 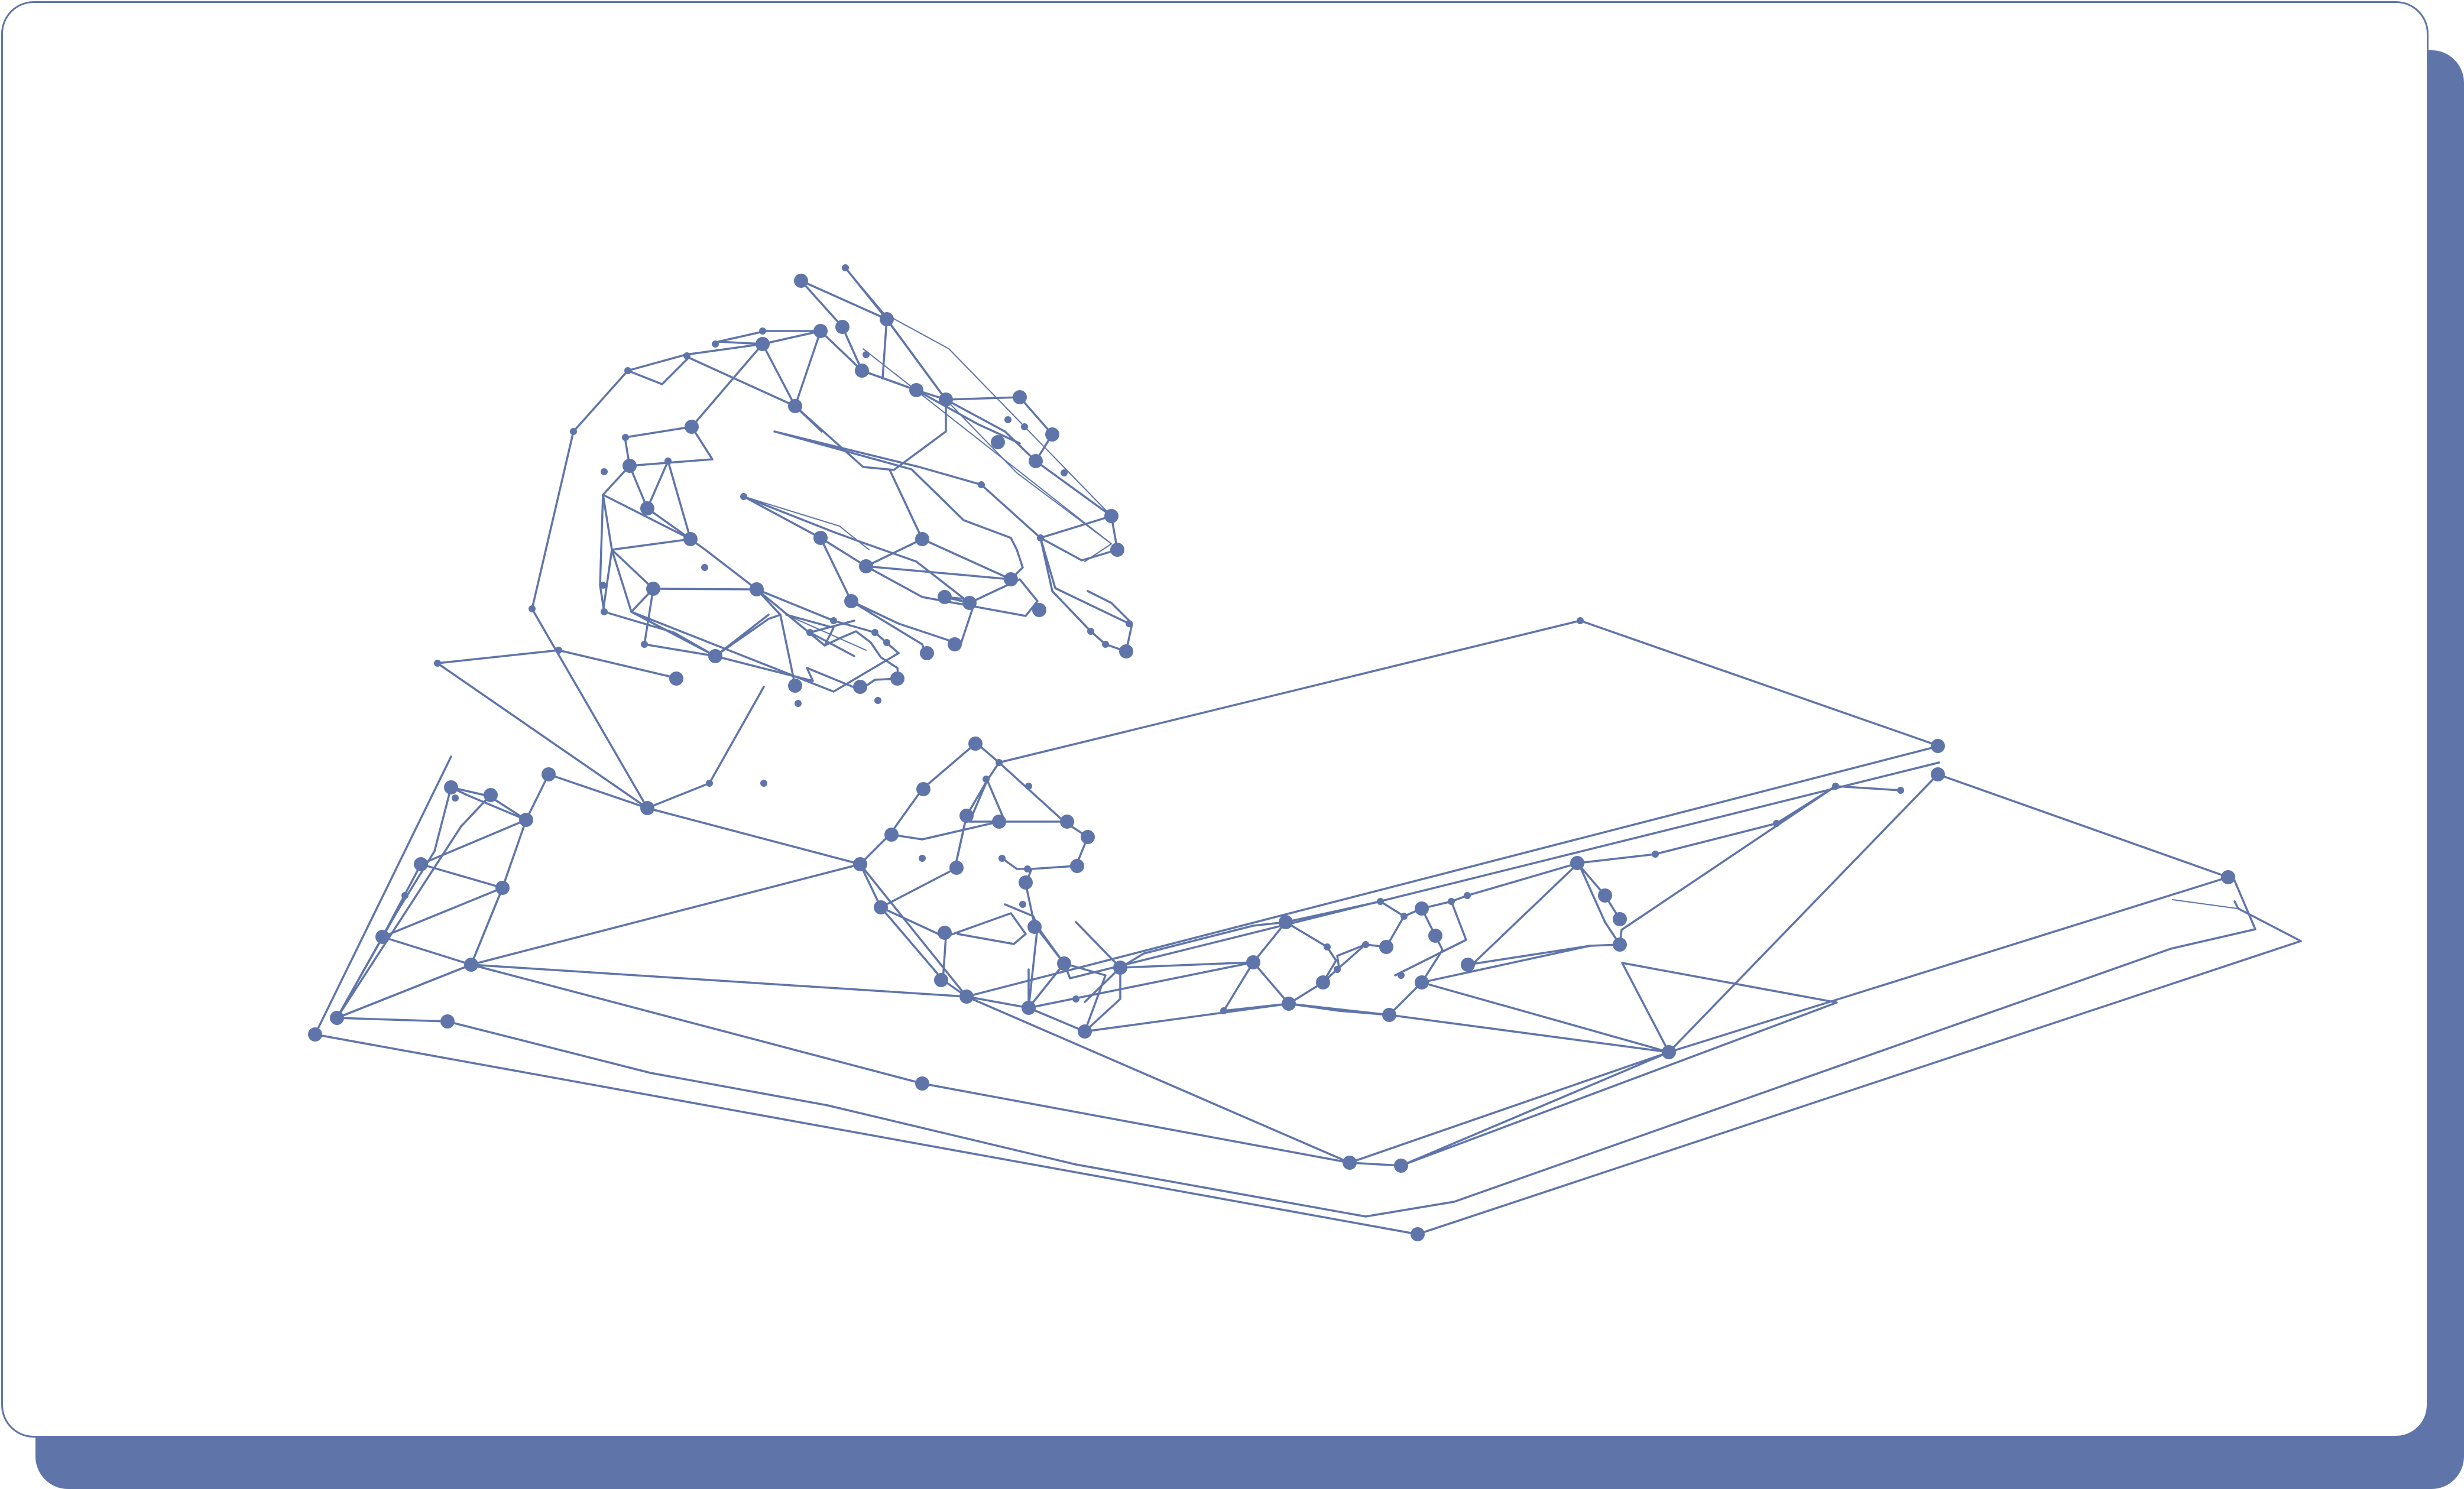 I want to click on book-cover-line, so click(x=383, y=895).